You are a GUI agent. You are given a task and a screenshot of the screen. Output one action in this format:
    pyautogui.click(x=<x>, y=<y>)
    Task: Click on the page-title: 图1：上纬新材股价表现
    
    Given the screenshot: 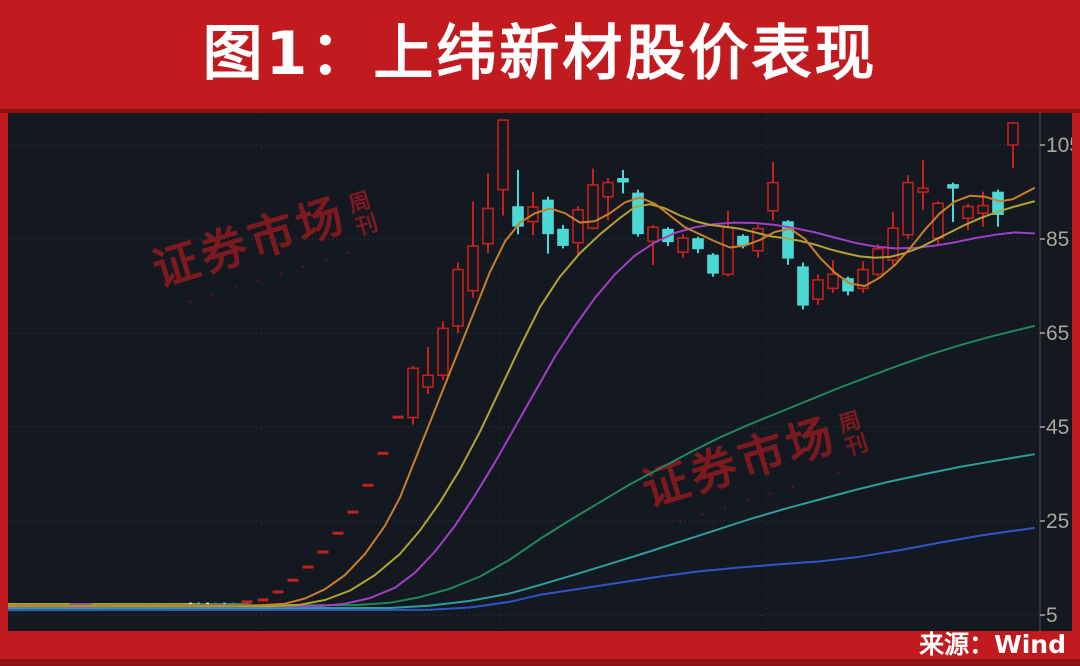 What is the action you would take?
    pyautogui.click(x=540, y=54)
    